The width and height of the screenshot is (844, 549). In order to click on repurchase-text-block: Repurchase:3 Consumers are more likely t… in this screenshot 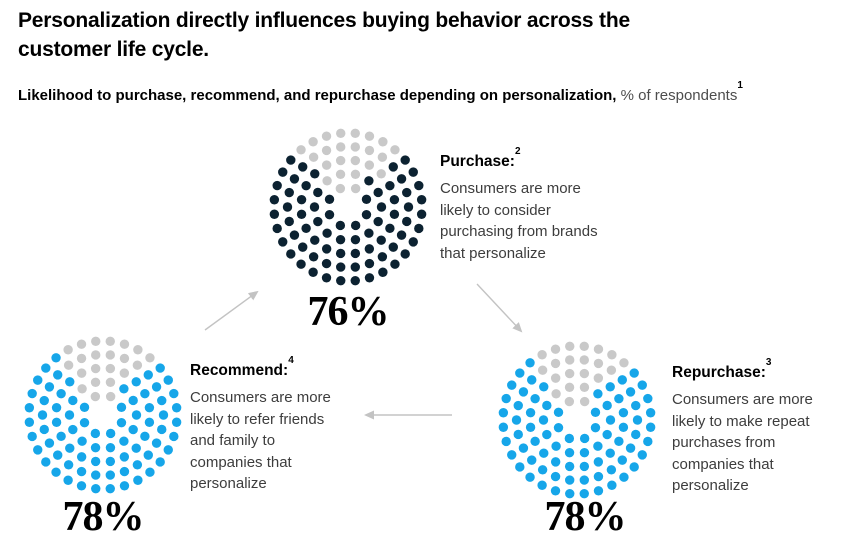, I will do `click(754, 427)`.